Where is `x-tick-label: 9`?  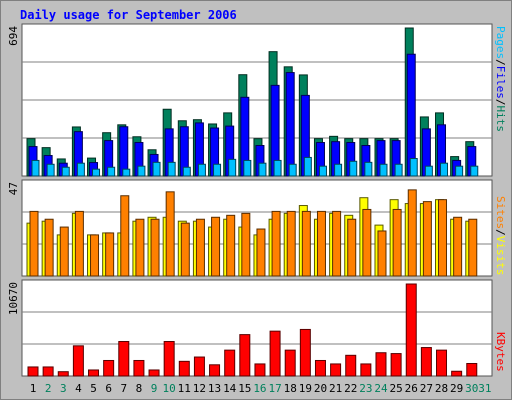
x-tick-label: 9 is located at coordinates (154, 388).